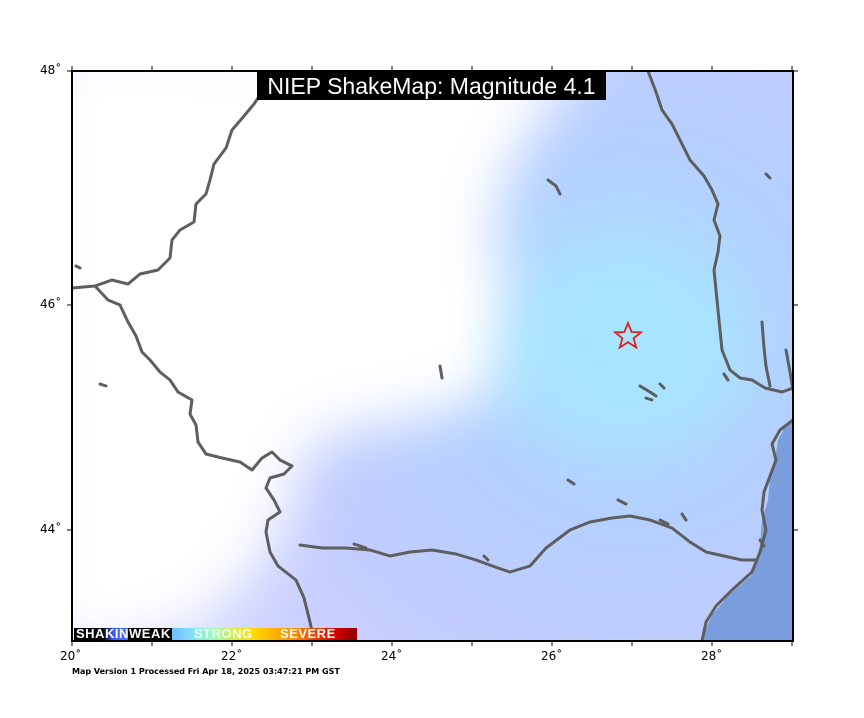 This screenshot has height=718, width=864. I want to click on x-tick-label: 26˚, so click(552, 656).